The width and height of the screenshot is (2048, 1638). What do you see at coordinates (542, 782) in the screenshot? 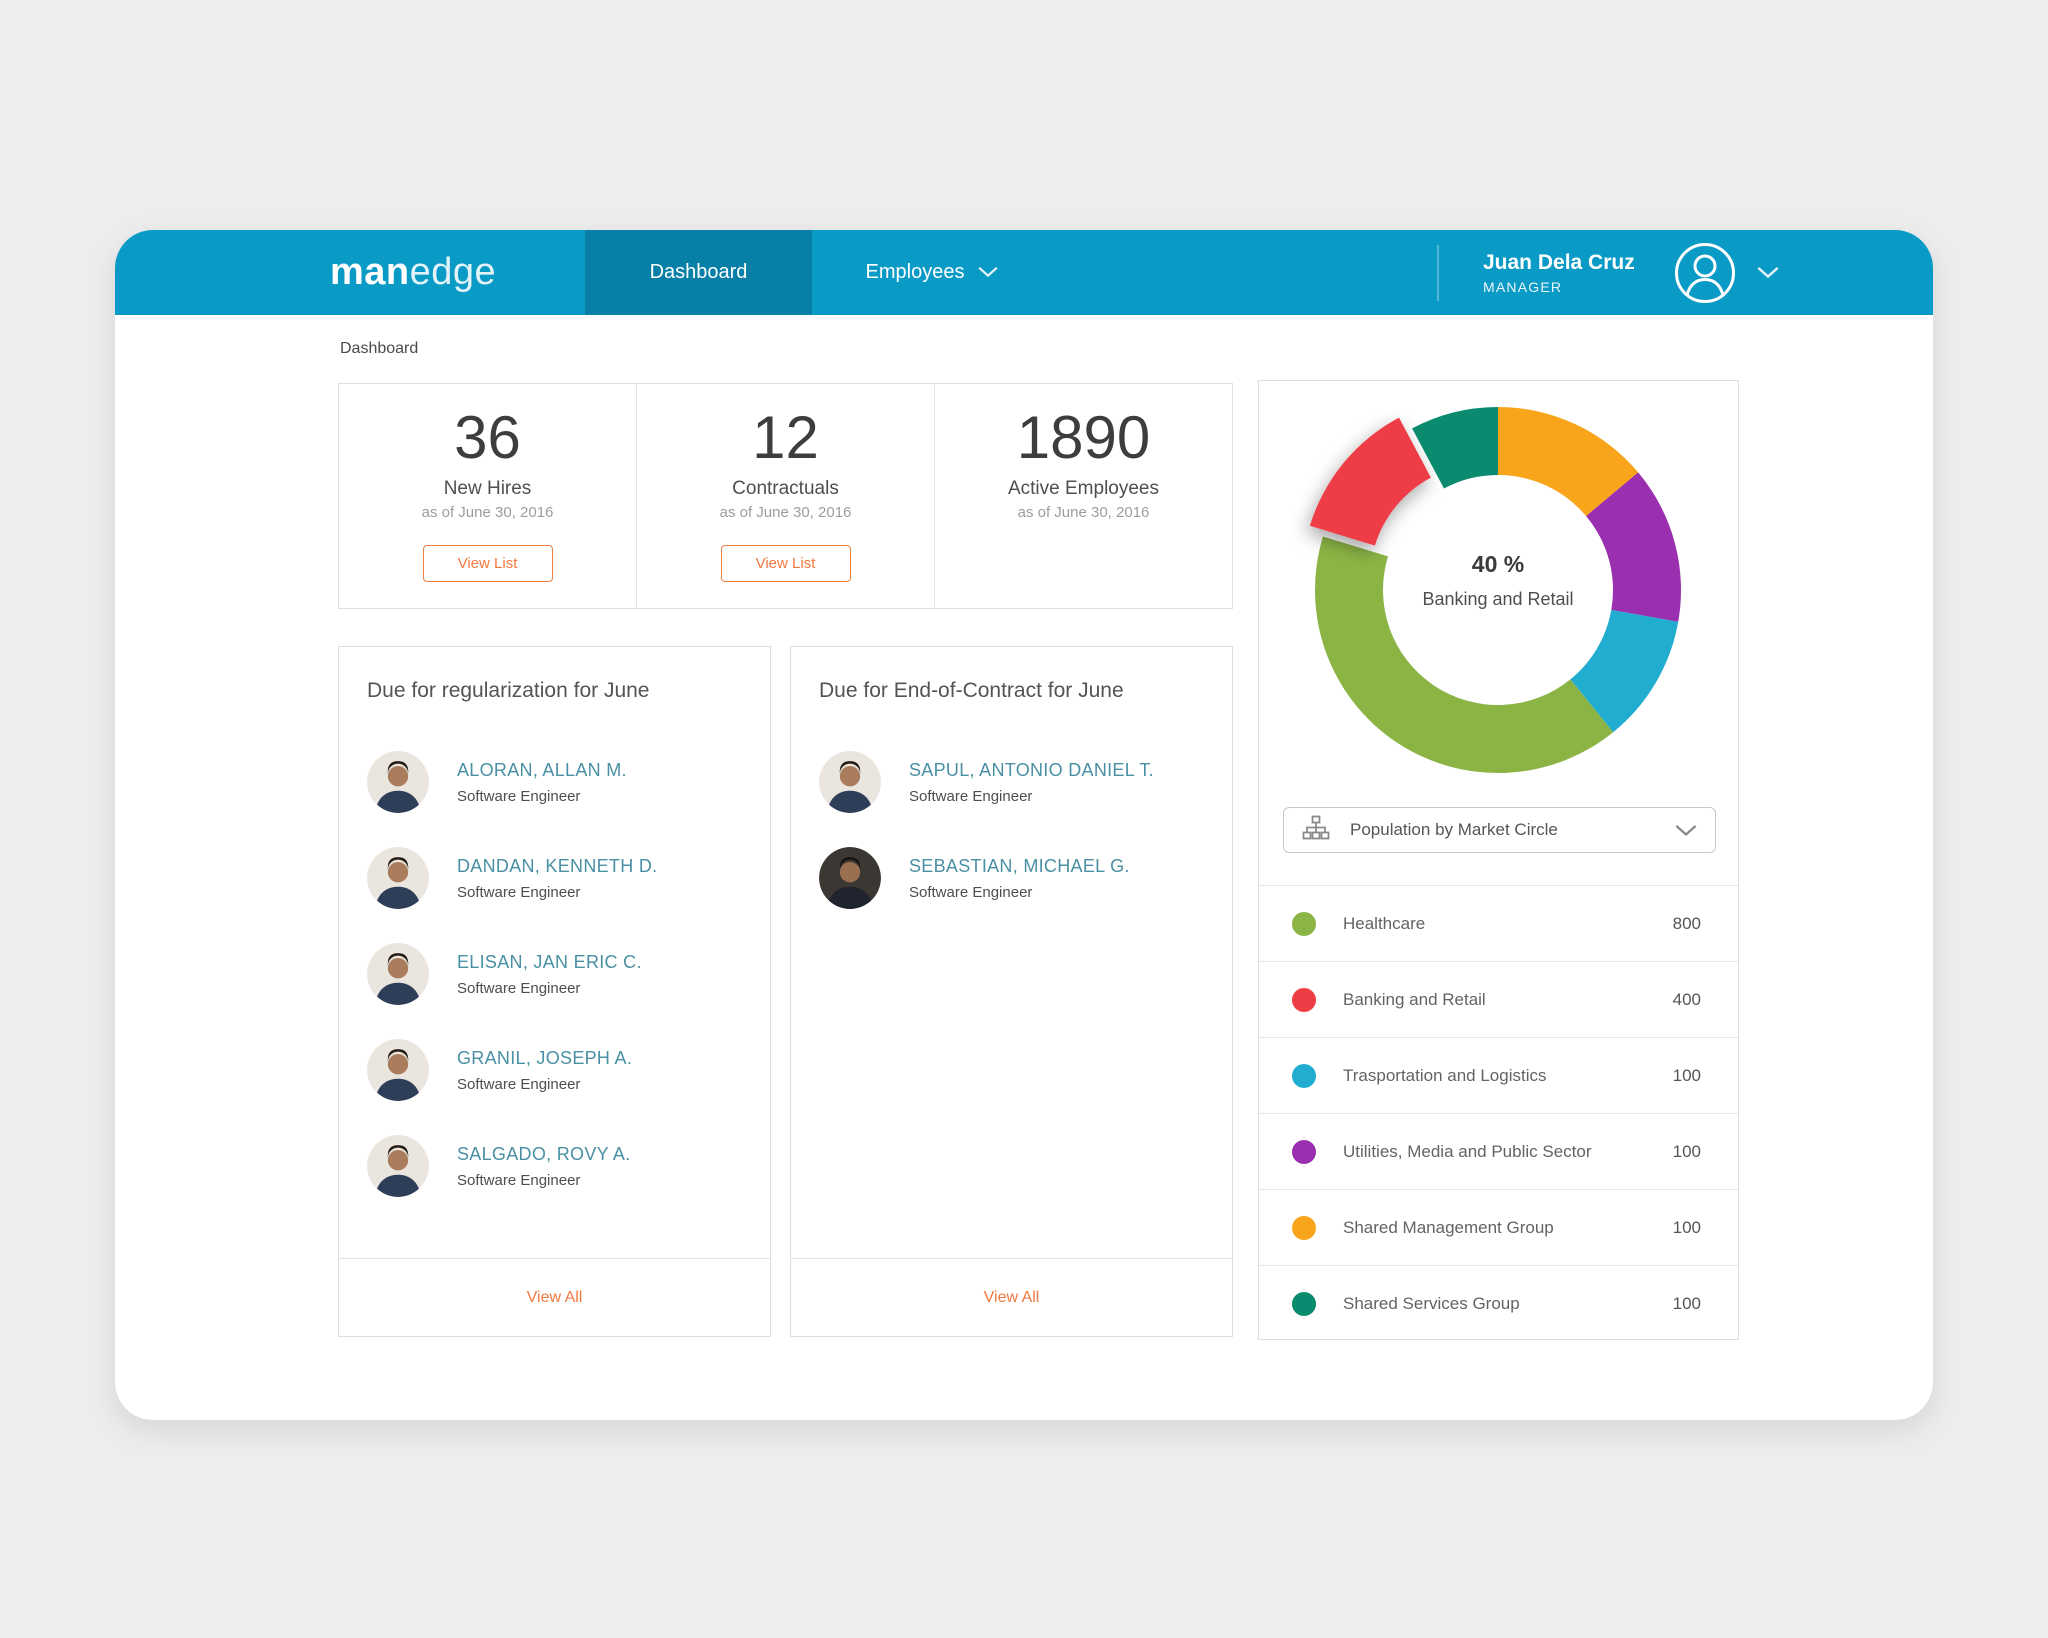
I see `person-text: ALORAN, ALLAN M. Software Engineer` at bounding box center [542, 782].